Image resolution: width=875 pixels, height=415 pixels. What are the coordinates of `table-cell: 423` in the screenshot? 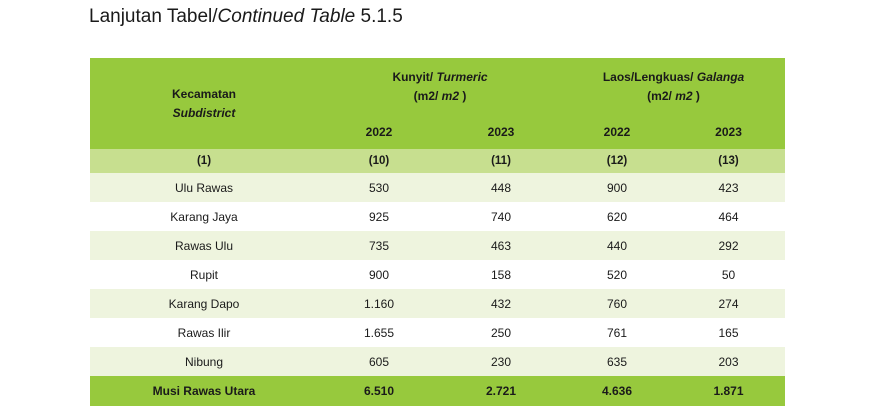 It's located at (729, 187).